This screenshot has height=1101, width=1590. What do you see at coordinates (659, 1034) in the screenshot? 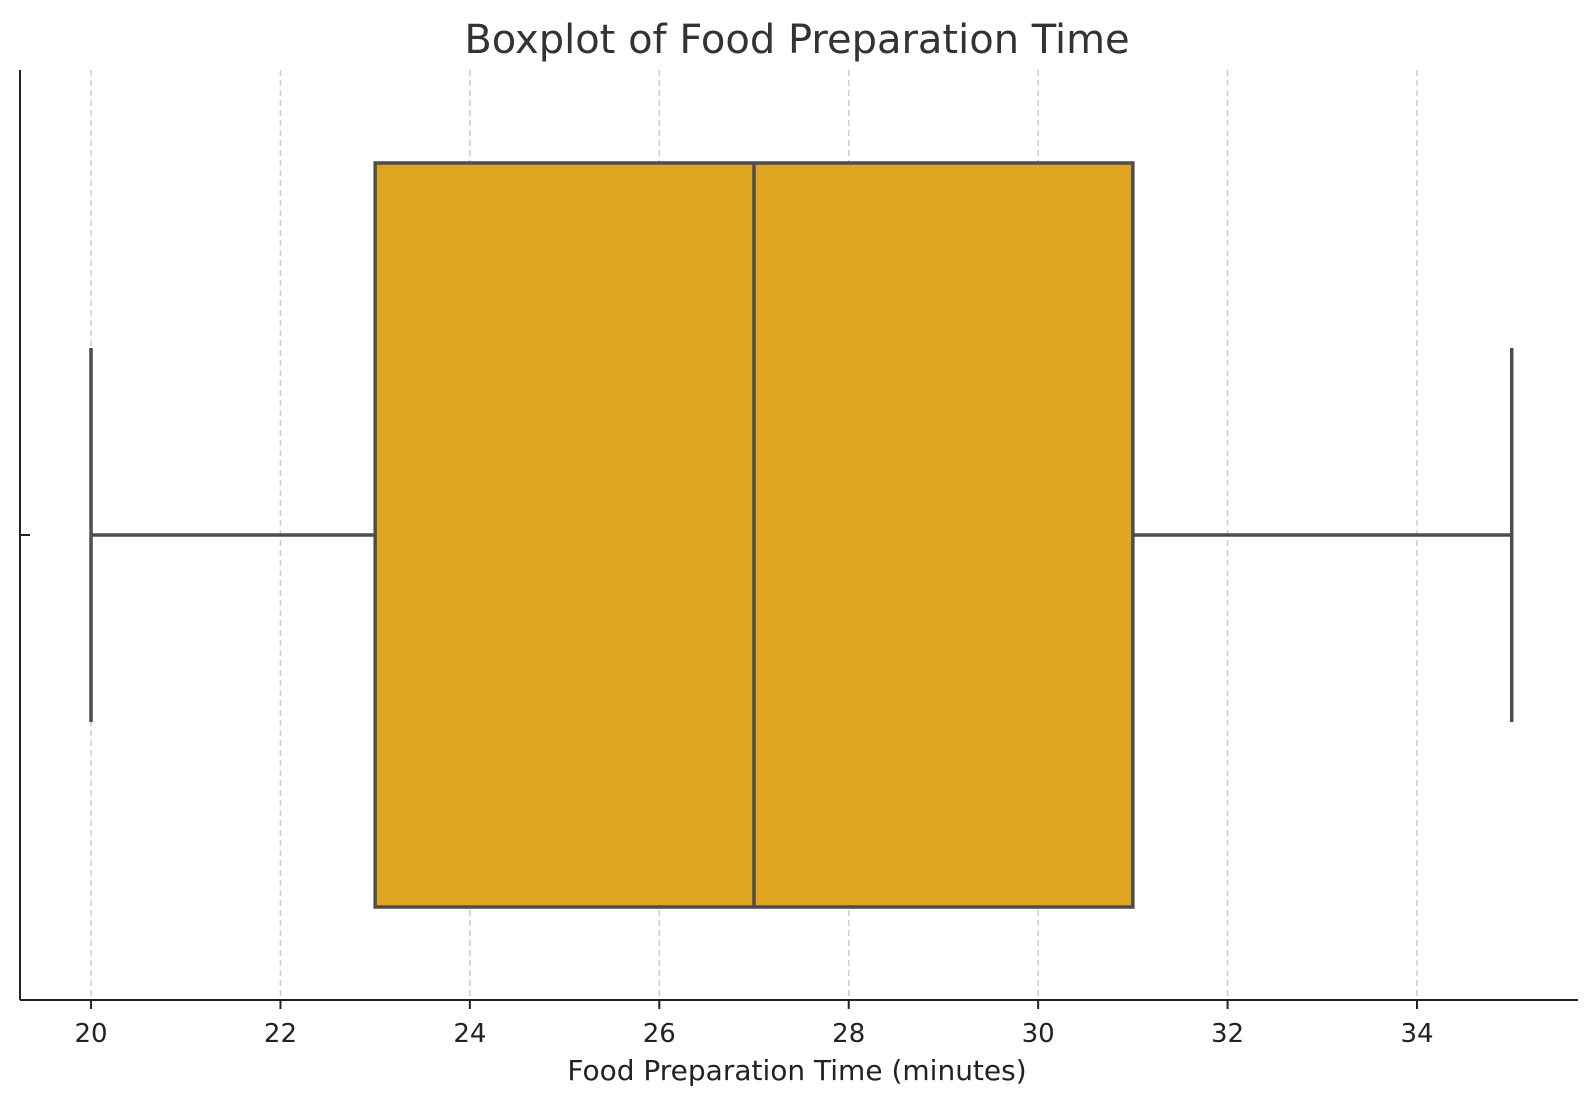
I see `x-tick-label: 26` at bounding box center [659, 1034].